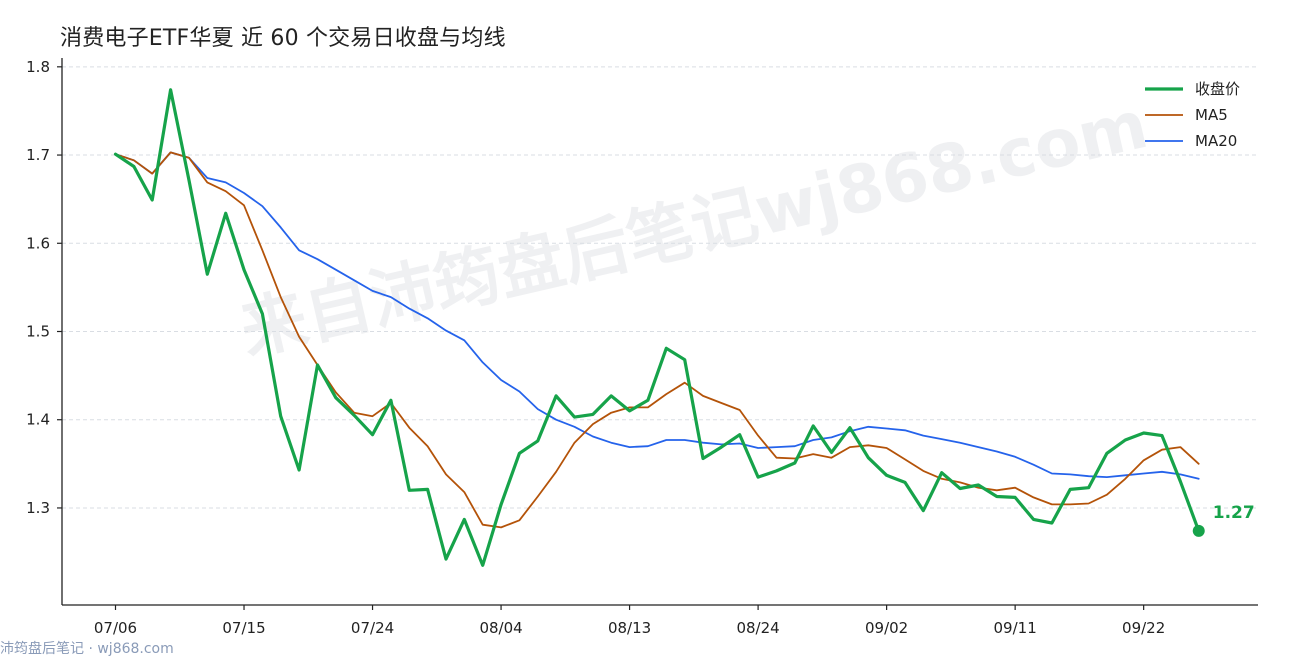 This screenshot has width=1290, height=660. What do you see at coordinates (38, 67) in the screenshot?
I see `y-tick-label: 1.8` at bounding box center [38, 67].